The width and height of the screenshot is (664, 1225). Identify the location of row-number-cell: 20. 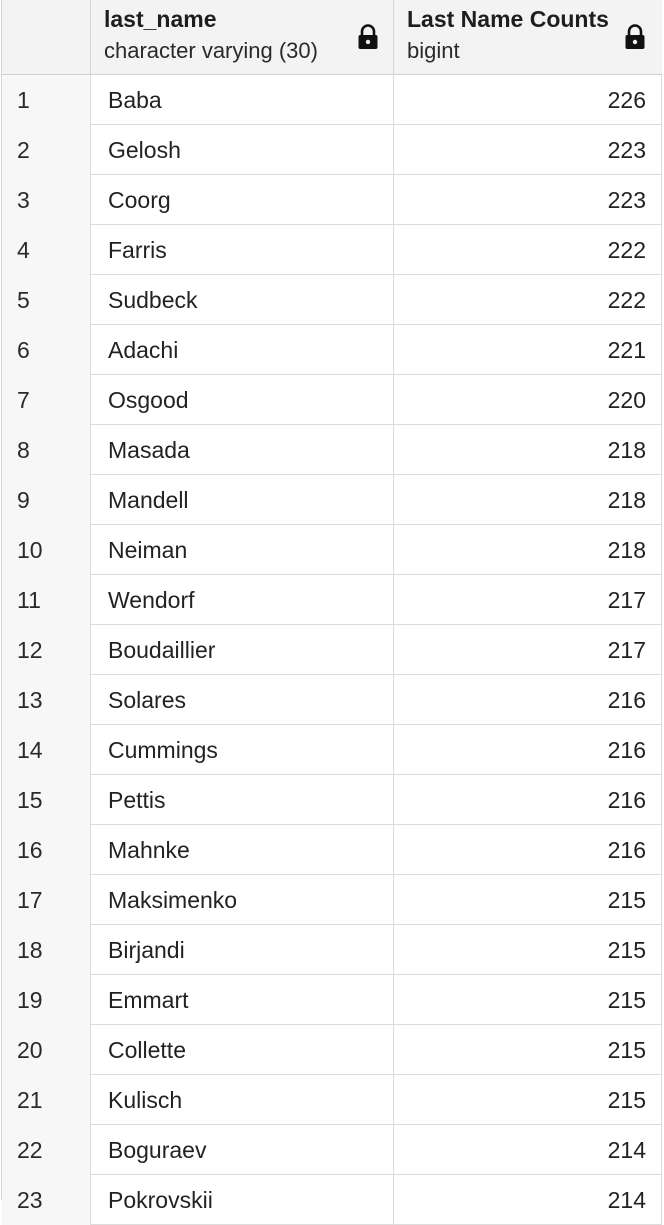
(46, 1050).